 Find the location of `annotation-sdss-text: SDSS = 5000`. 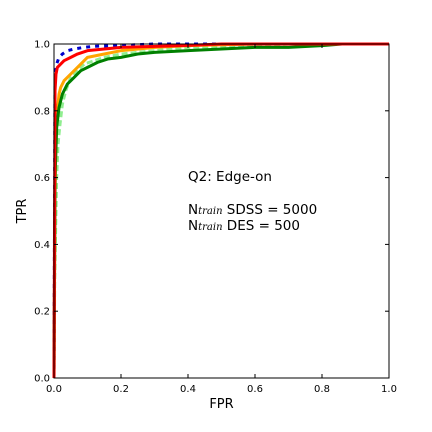

annotation-sdss-text: SDSS = 5000 is located at coordinates (270, 210).